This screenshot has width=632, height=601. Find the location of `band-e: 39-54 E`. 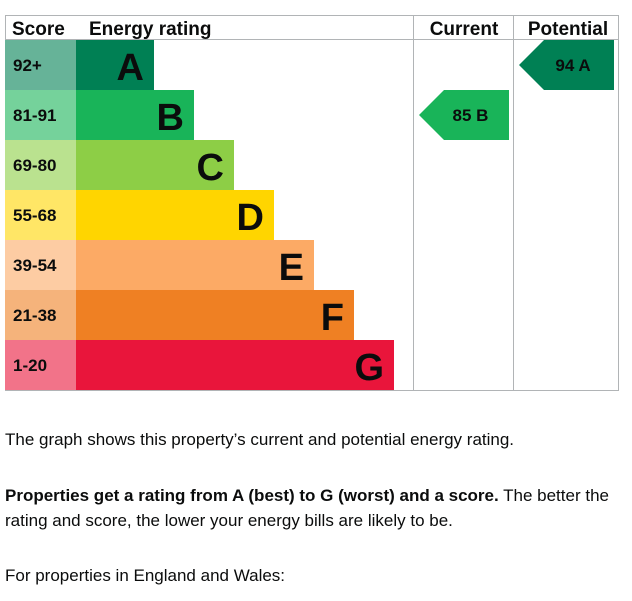

band-e: 39-54 E is located at coordinates (159, 265).